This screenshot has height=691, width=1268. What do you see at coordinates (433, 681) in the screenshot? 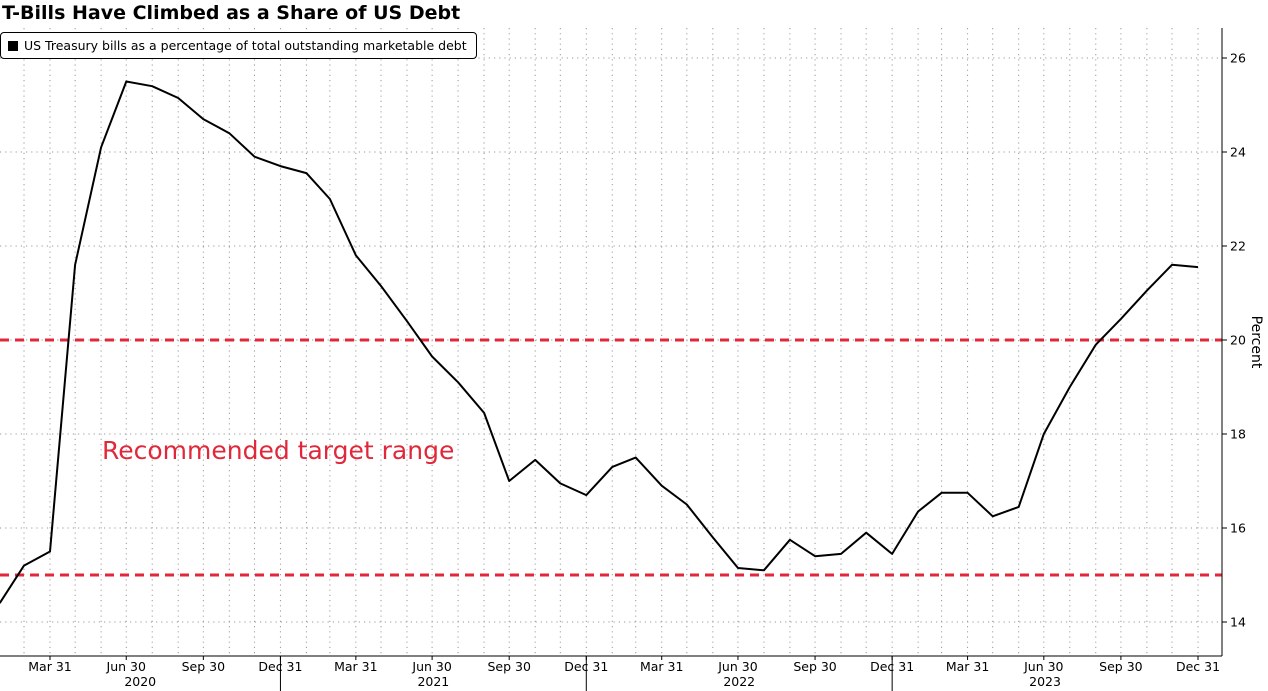
I see `year-label: 2021` at bounding box center [433, 681].